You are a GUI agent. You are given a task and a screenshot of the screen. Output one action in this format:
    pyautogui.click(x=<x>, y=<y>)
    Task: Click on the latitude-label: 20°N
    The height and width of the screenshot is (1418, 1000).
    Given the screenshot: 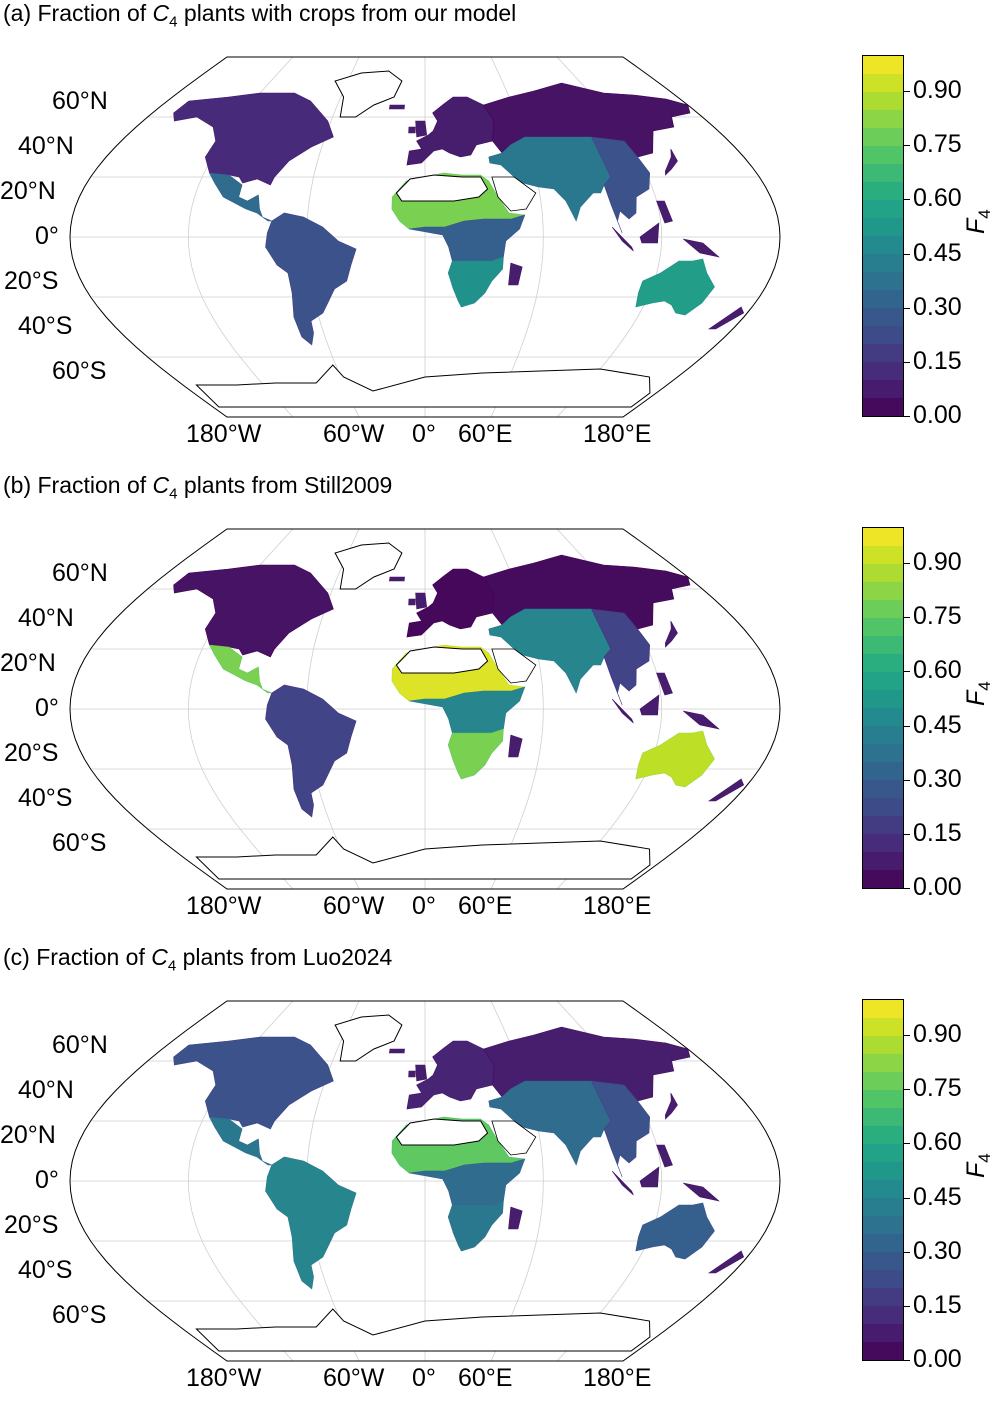 What is the action you would take?
    pyautogui.click(x=28, y=191)
    